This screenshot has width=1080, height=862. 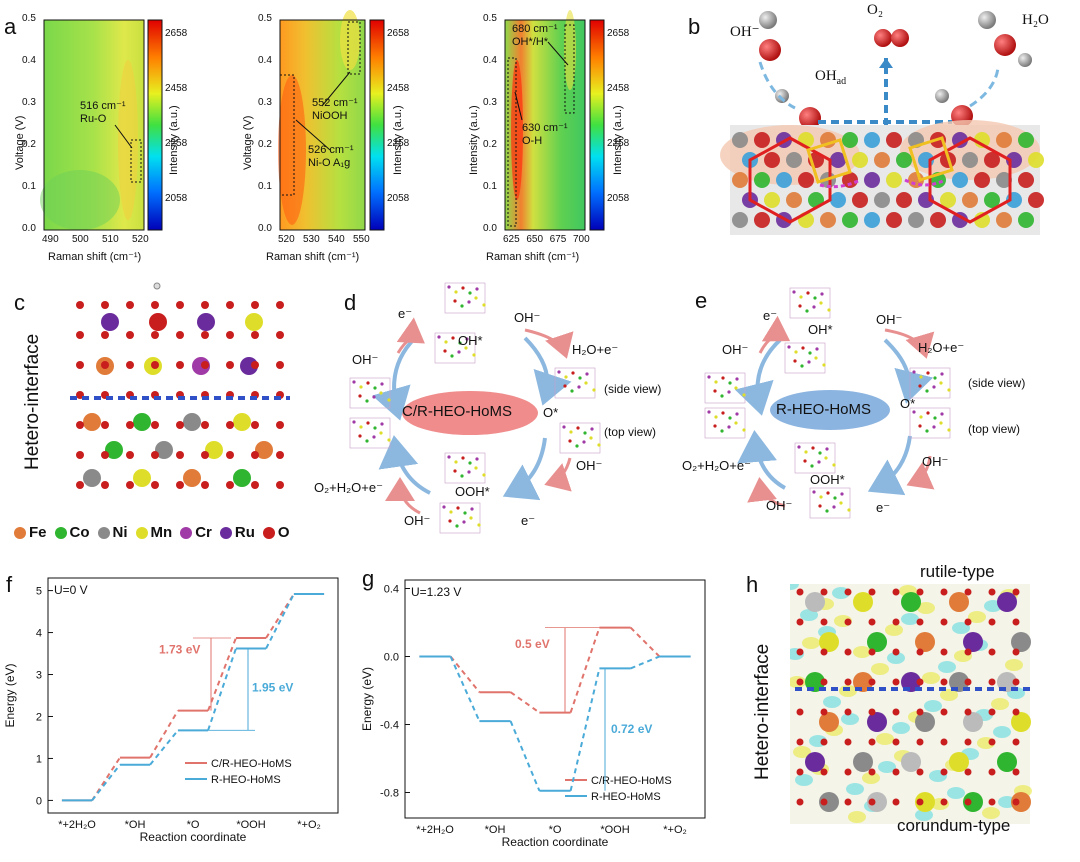 I want to click on map3-xlabel: Raman shift (cm⁻¹), so click(x=533, y=257).